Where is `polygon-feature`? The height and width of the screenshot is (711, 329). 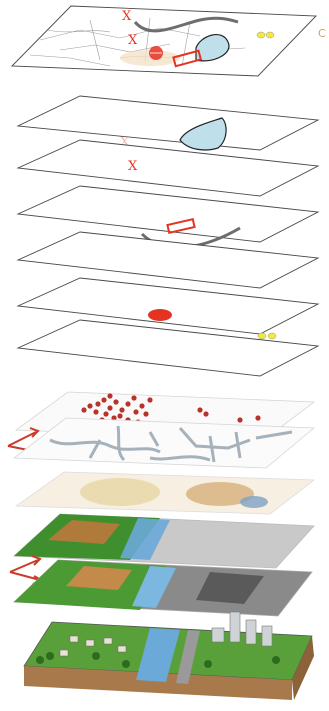
polygon-feature is located at coordinates (203, 134).